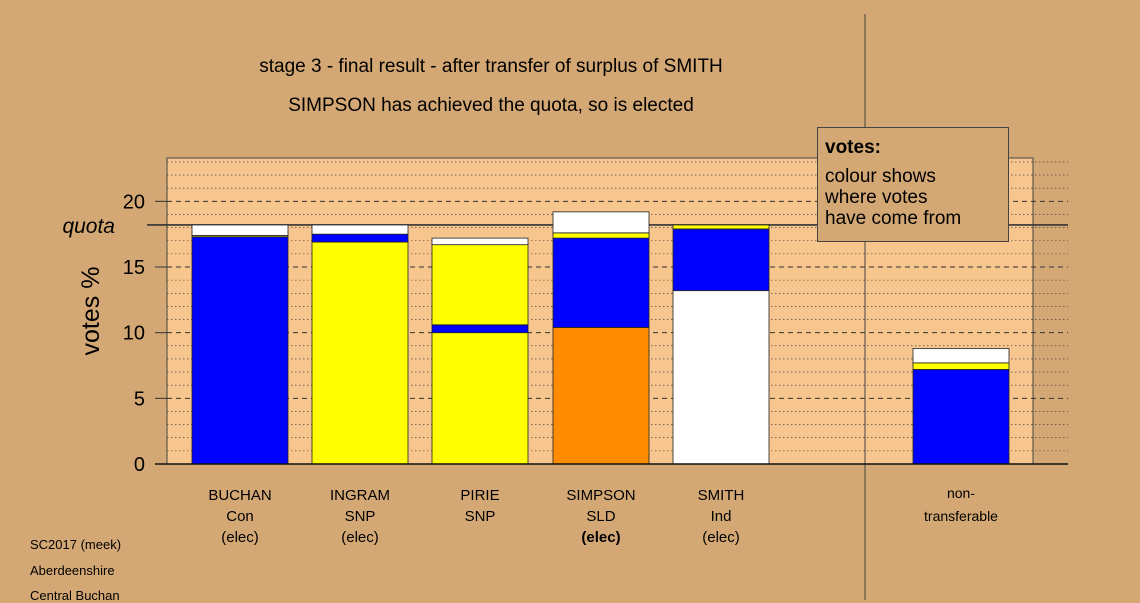 This screenshot has height=603, width=1140. I want to click on quota-label: quota, so click(88, 226).